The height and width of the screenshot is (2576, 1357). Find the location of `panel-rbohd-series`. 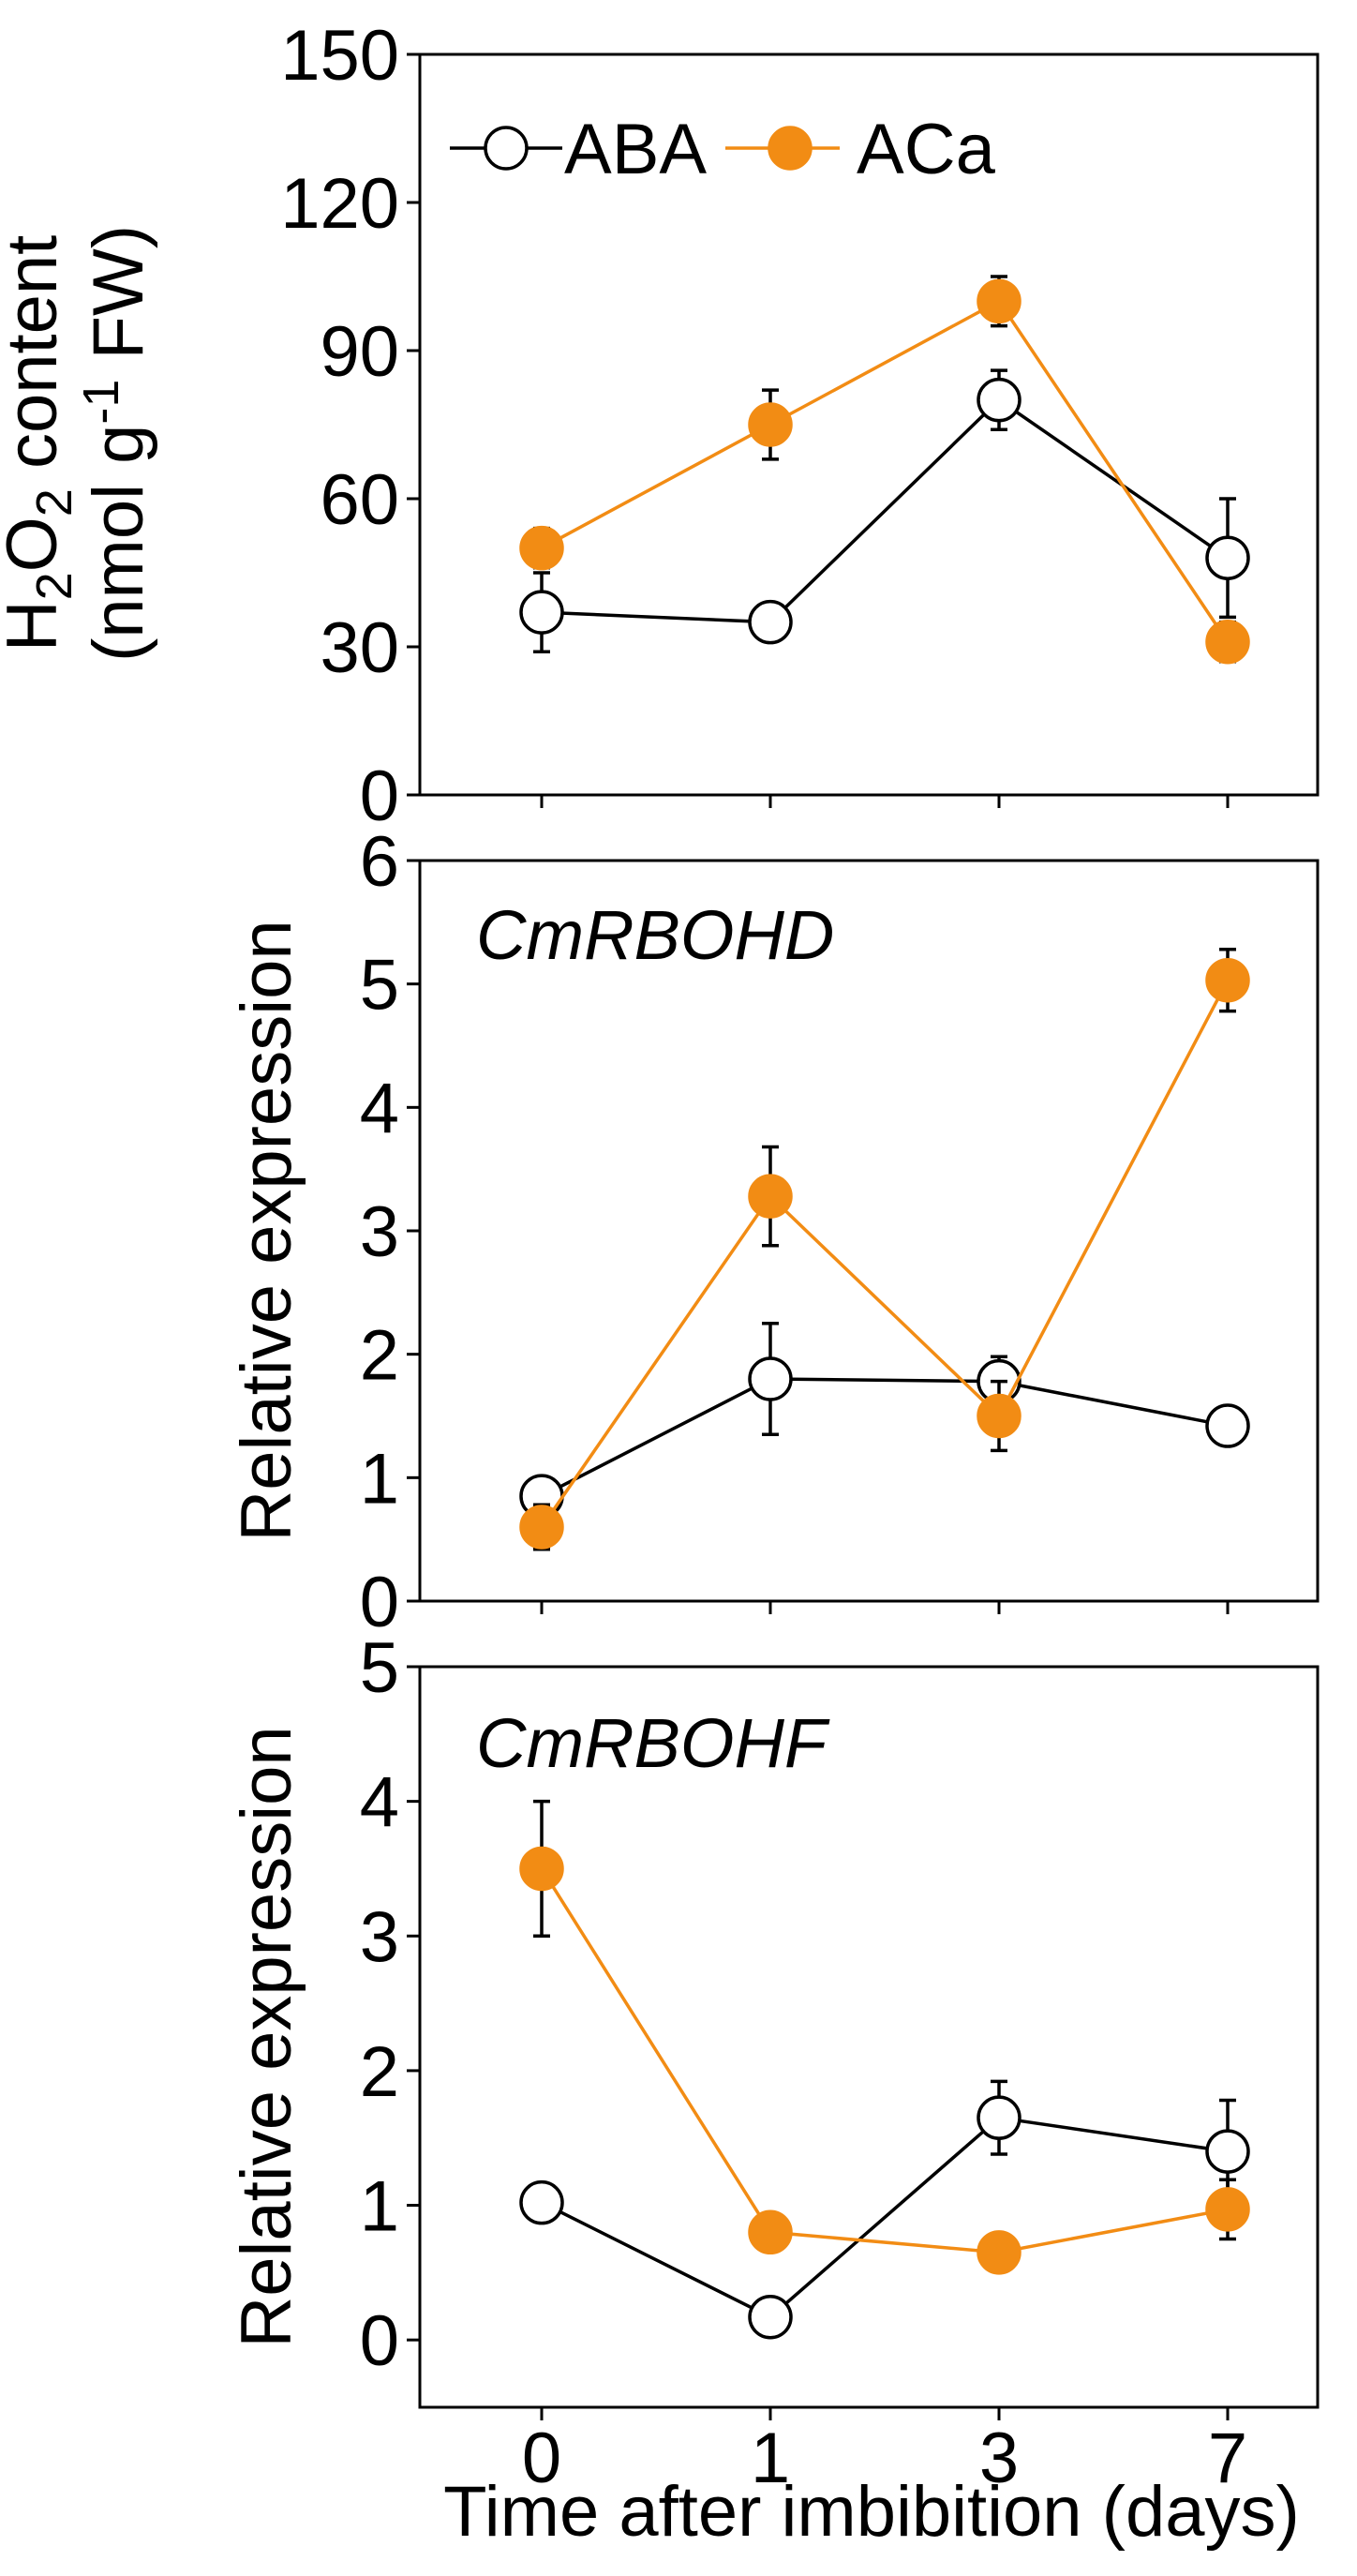

panel-rbohd-series is located at coordinates (884, 1249).